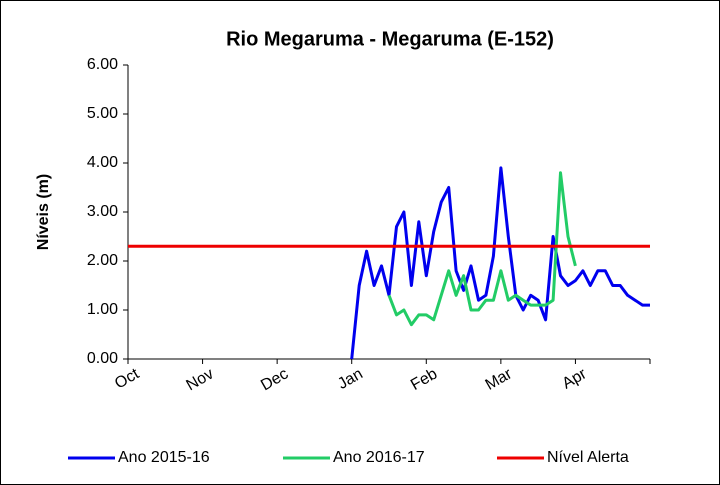 This screenshot has width=720, height=485. Describe the element at coordinates (102, 64) in the screenshot. I see `y-tick-label: 6.00` at that location.